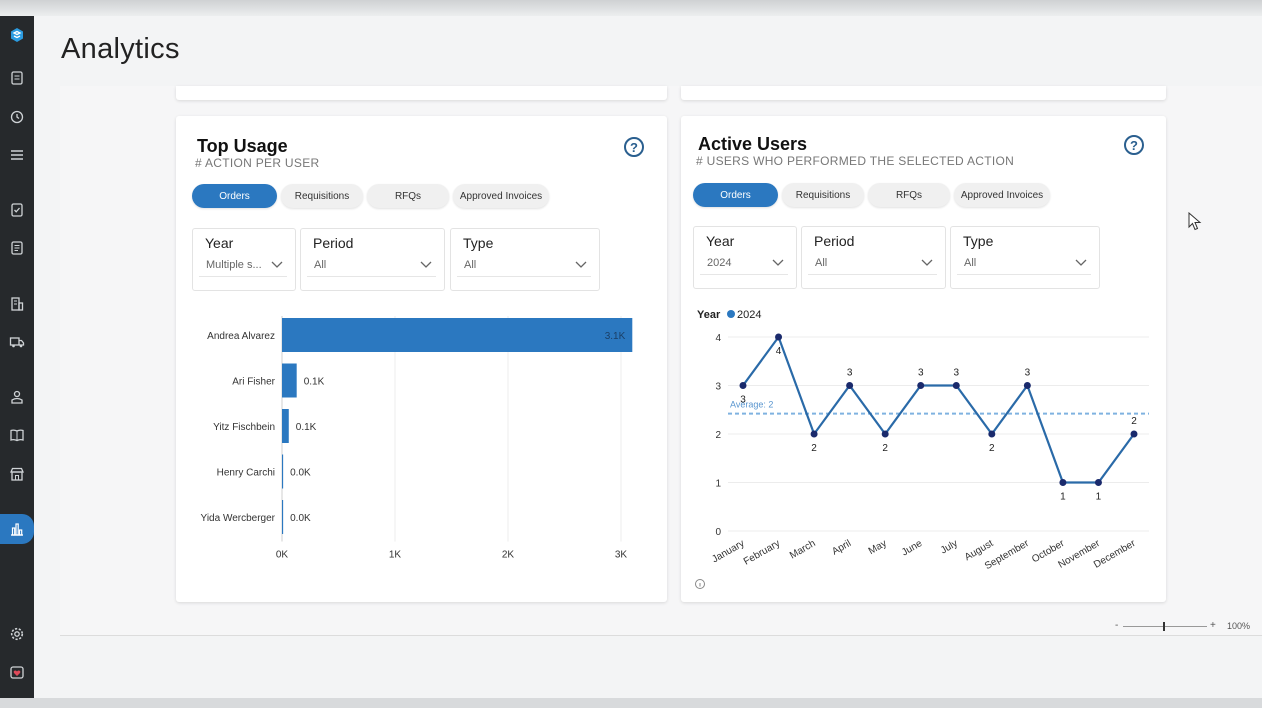 The height and width of the screenshot is (708, 1262). I want to click on x-tick-label: May, so click(878, 547).